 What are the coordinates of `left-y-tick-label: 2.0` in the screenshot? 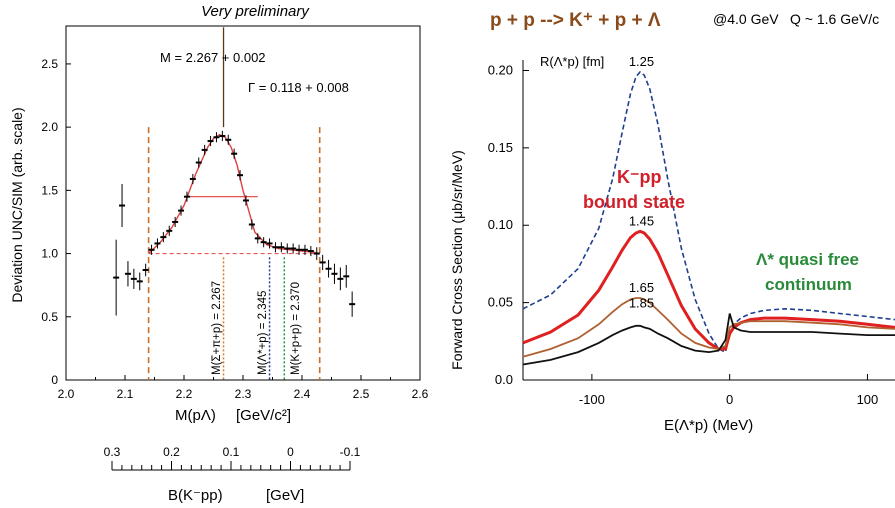 It's located at (49, 127).